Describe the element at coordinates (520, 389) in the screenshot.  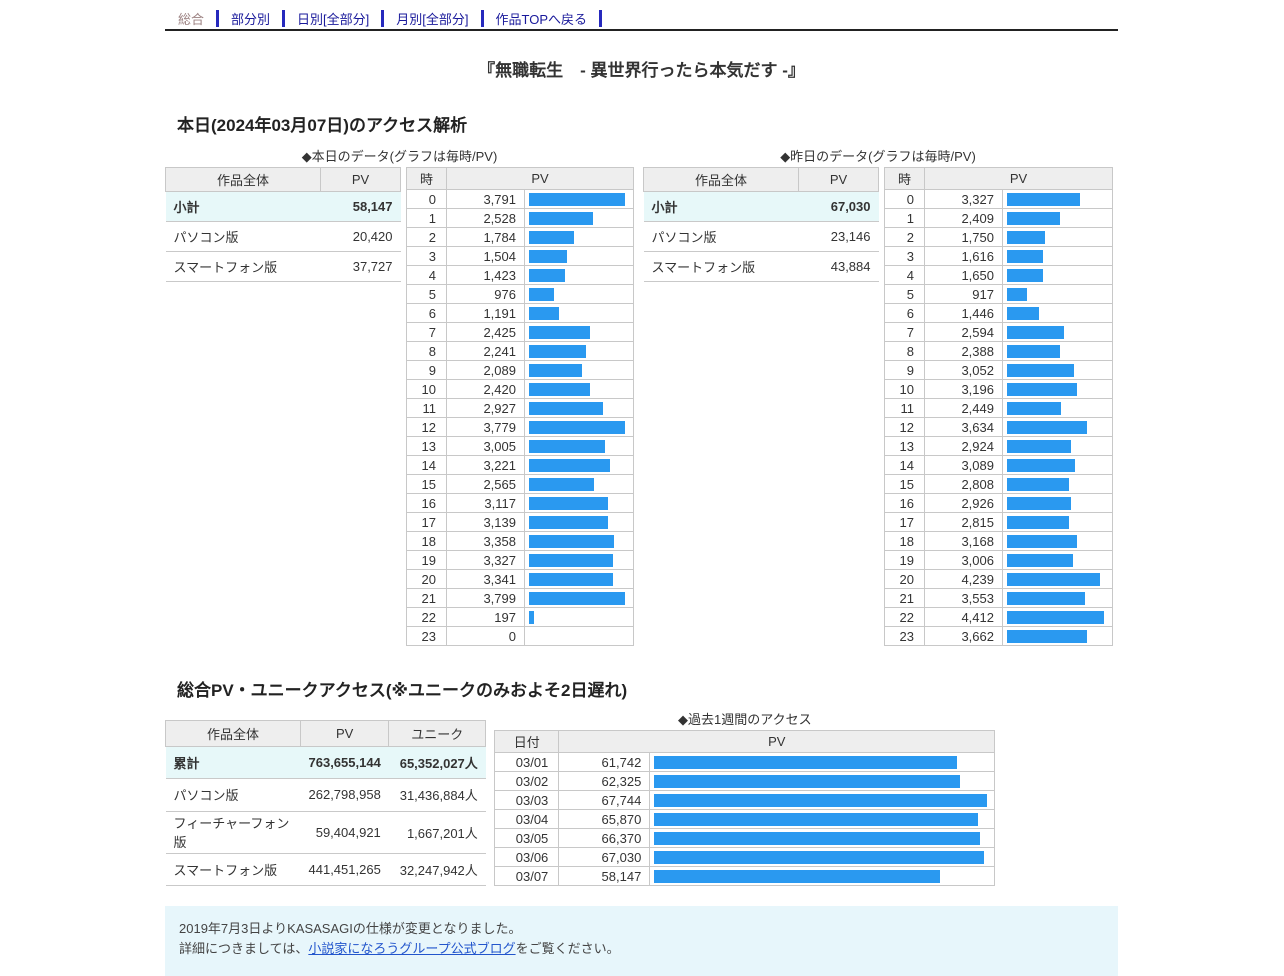
I see `data-row: 10 2,420` at that location.